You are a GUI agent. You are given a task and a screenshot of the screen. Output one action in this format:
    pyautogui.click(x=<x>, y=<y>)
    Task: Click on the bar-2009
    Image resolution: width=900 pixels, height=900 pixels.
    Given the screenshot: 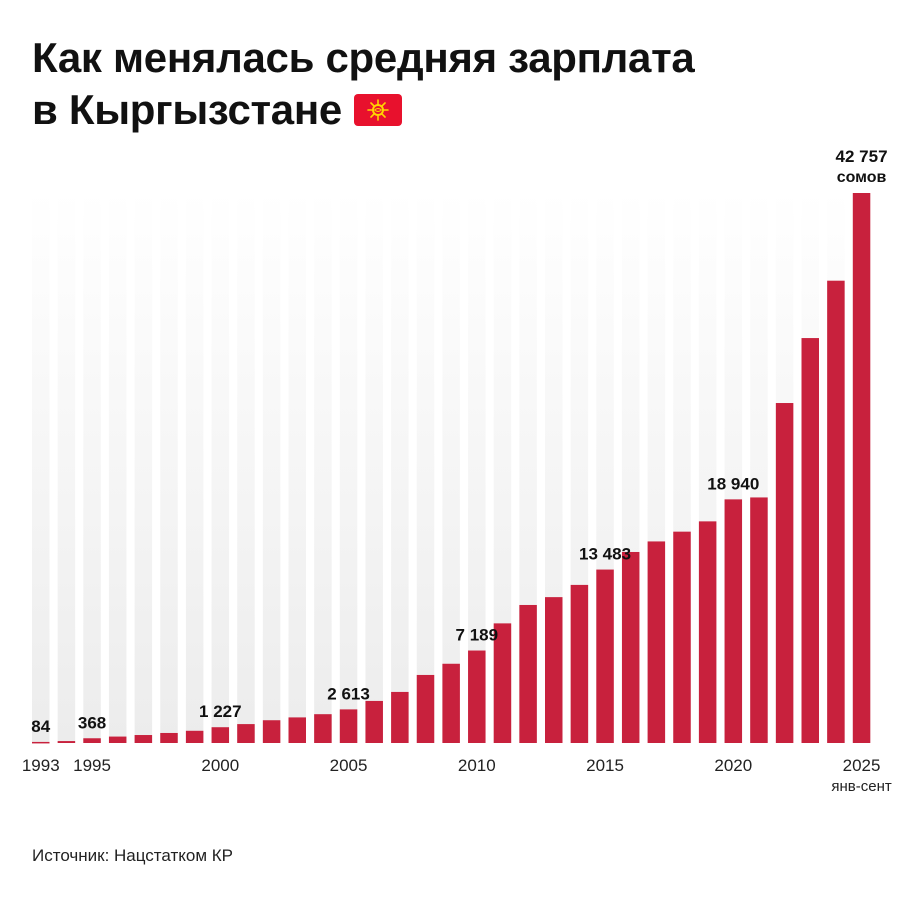 What is the action you would take?
    pyautogui.click(x=451, y=703)
    